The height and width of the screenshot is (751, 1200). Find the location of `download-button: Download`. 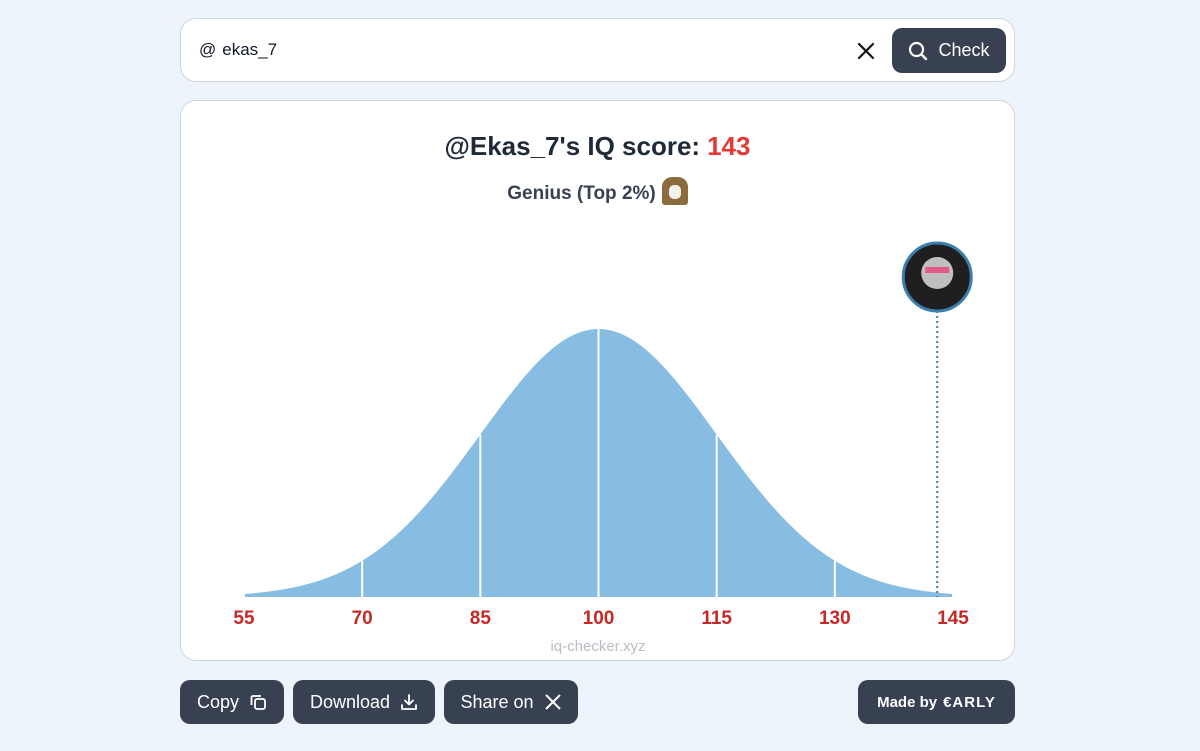

download-button: Download is located at coordinates (364, 702).